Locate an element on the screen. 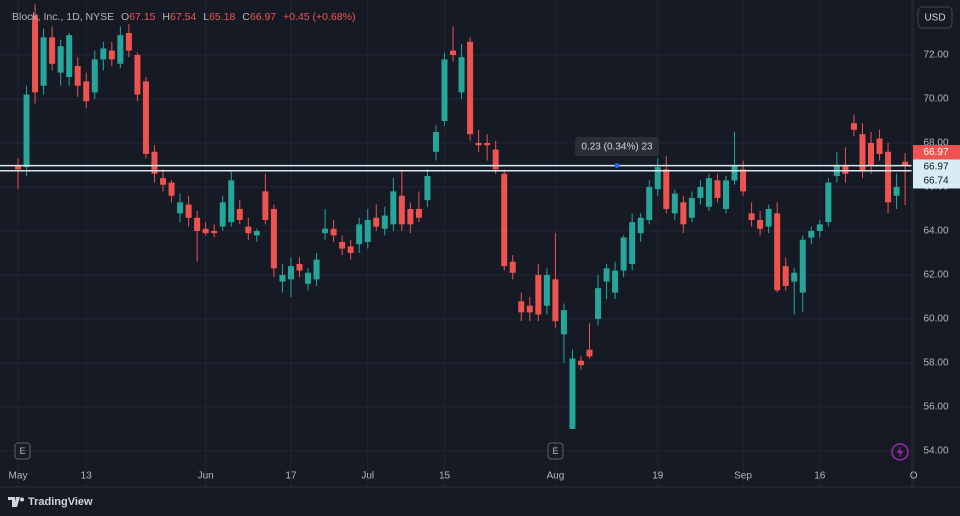 The height and width of the screenshot is (516, 960). measure-label: 0.23 (0.34%) 23 is located at coordinates (617, 147).